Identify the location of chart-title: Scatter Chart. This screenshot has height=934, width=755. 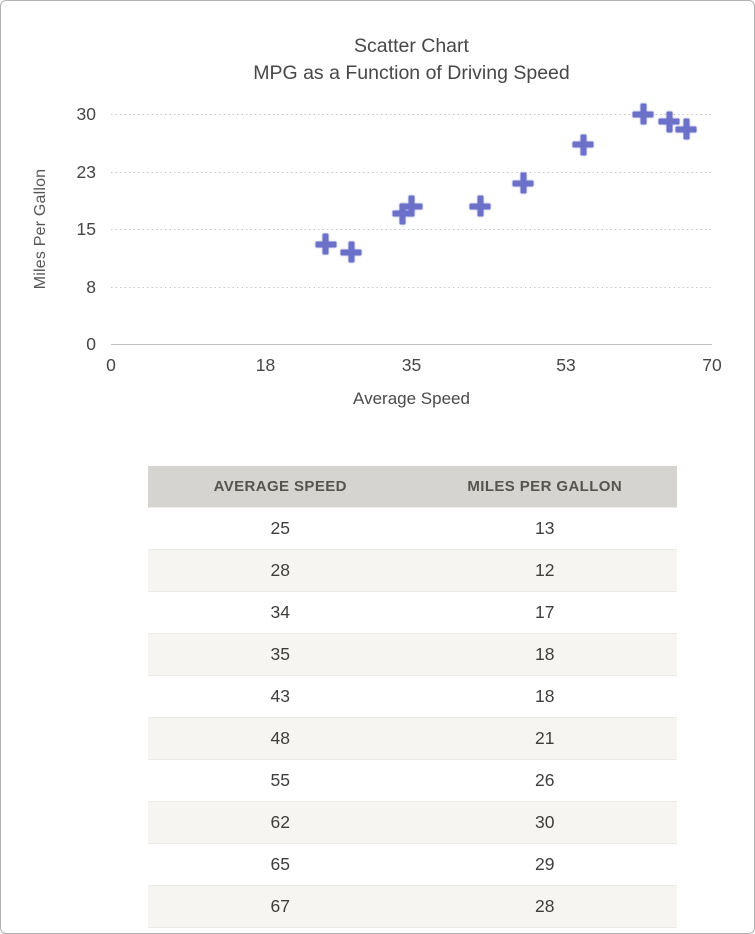
(411, 46).